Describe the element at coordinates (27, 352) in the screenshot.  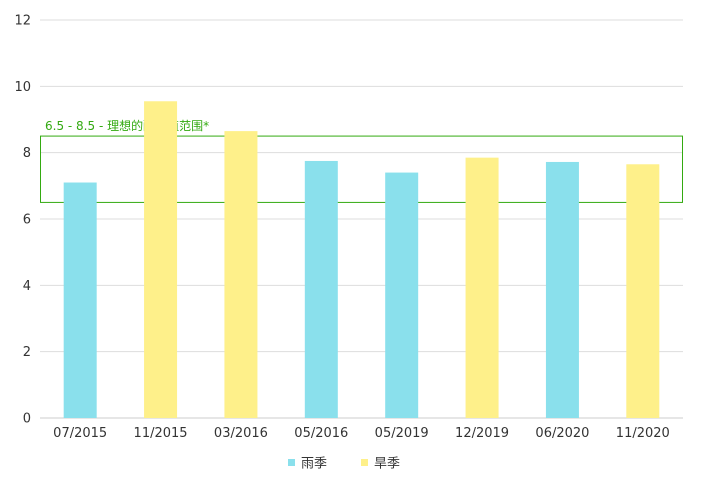
I see `y-tick-label: 2` at that location.